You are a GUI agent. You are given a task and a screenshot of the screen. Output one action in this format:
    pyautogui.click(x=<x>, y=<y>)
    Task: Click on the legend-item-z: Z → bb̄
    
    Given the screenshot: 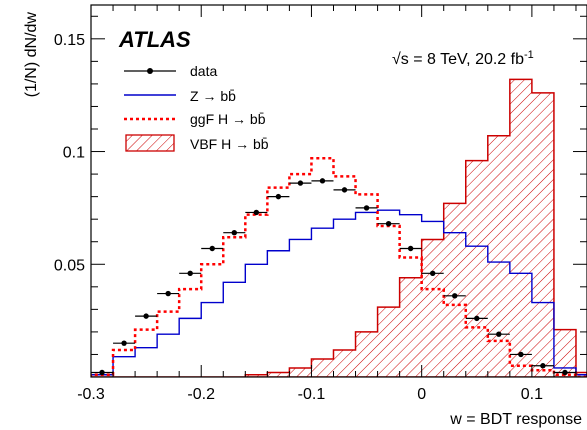 What is the action you would take?
    pyautogui.click(x=180, y=96)
    